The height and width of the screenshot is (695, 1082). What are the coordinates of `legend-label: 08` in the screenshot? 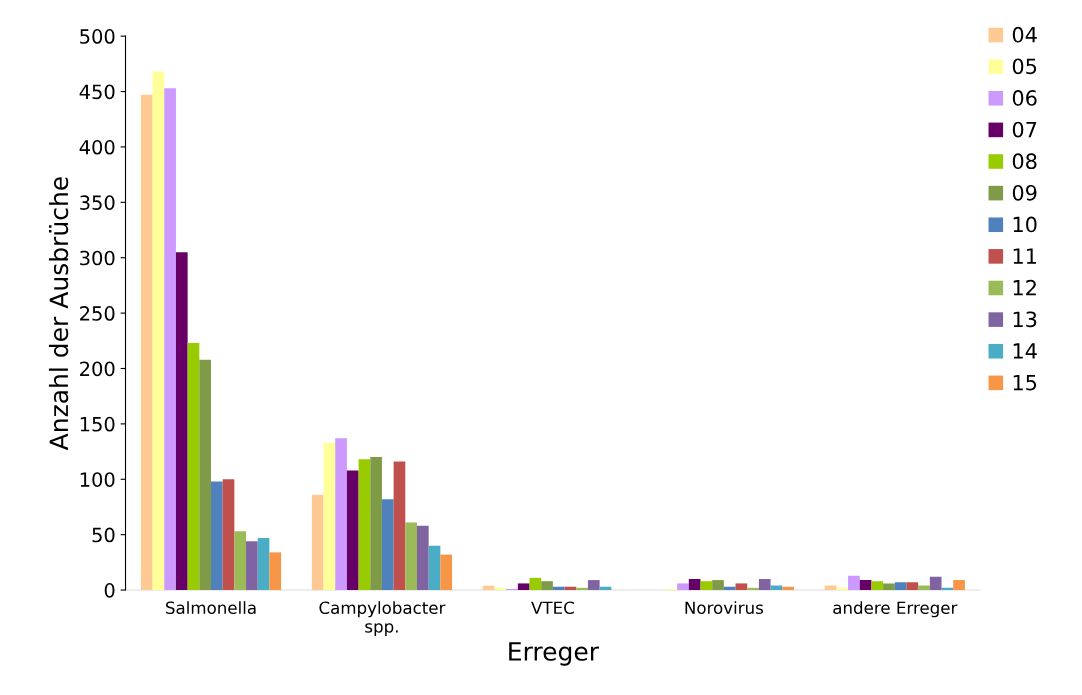 It's located at (1024, 161).